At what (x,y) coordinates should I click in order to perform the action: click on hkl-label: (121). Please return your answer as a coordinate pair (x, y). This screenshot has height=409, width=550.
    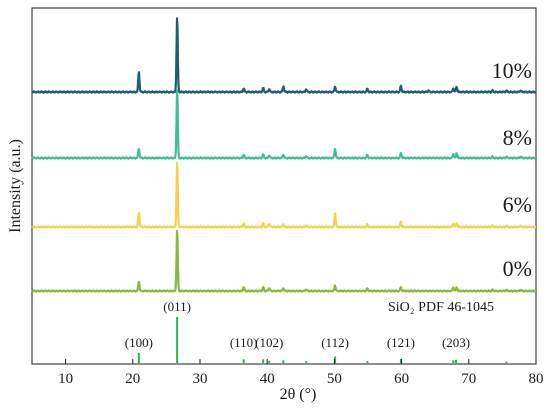
    Looking at the image, I should click on (401, 342).